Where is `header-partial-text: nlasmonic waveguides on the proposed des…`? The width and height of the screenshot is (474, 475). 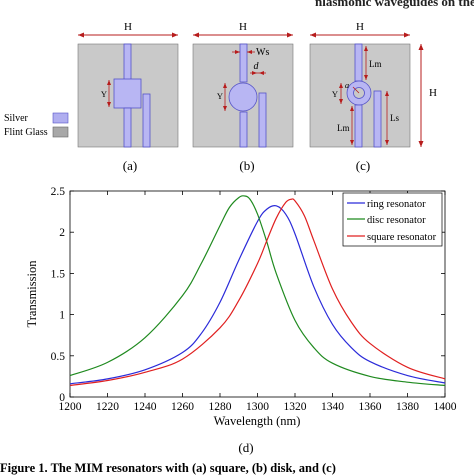
header-partial-text: nlasmonic waveguides on the proposed des… is located at coordinates (394, 4).